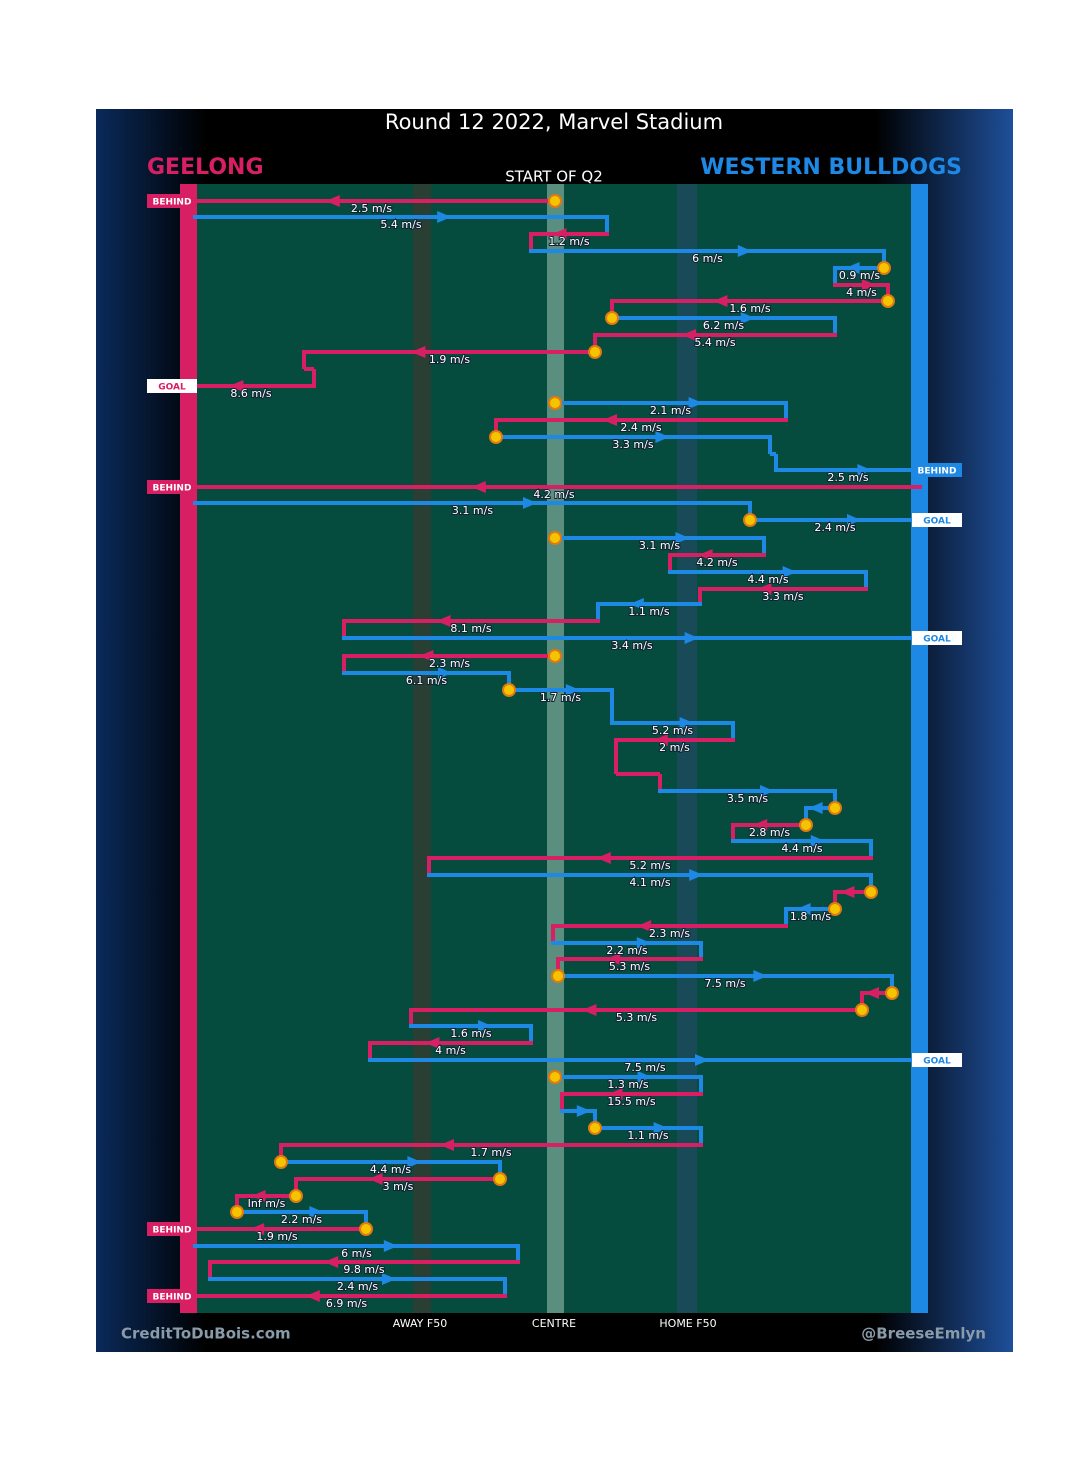 The height and width of the screenshot is (1475, 1080). I want to click on speed-label: 8.1 m/s, so click(470, 628).